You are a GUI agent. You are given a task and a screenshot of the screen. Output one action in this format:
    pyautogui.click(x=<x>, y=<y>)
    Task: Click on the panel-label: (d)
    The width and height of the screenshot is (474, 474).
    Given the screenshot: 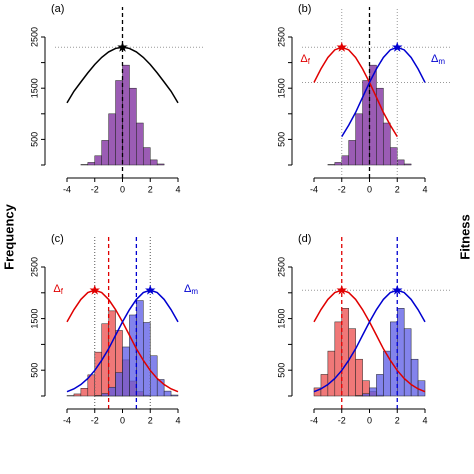 What is the action you would take?
    pyautogui.click(x=304, y=239)
    